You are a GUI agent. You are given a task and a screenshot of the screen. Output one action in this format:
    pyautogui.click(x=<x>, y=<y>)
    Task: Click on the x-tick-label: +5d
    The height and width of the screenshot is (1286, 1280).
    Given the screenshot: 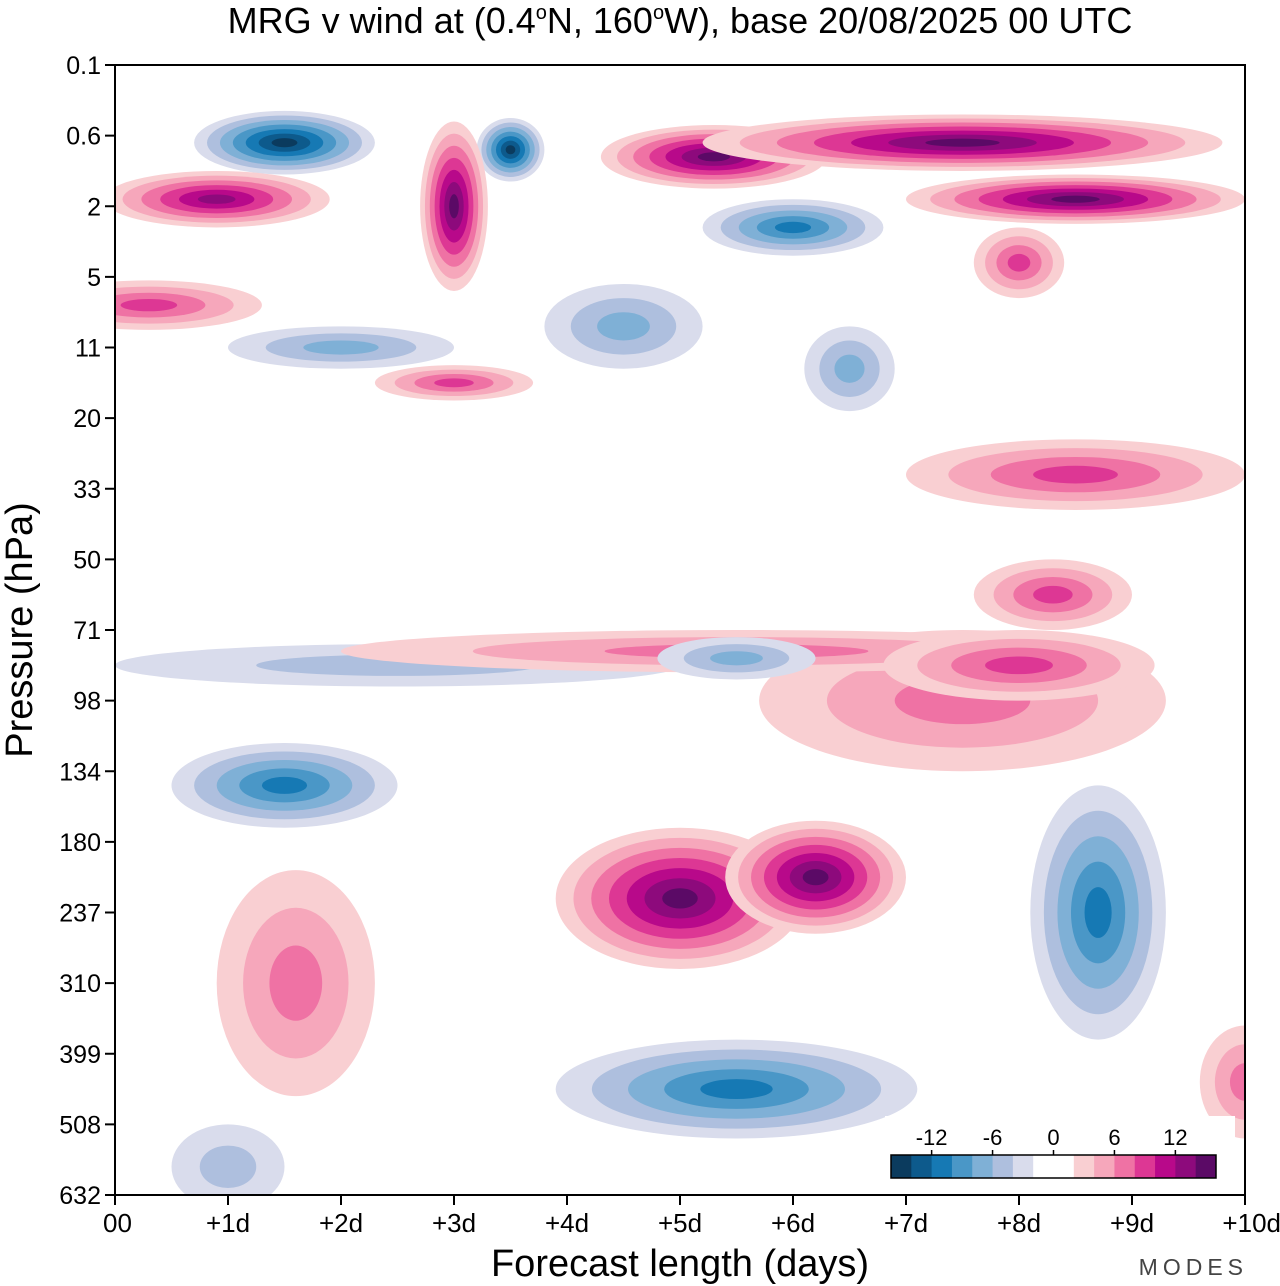 What is the action you would take?
    pyautogui.click(x=680, y=1223)
    